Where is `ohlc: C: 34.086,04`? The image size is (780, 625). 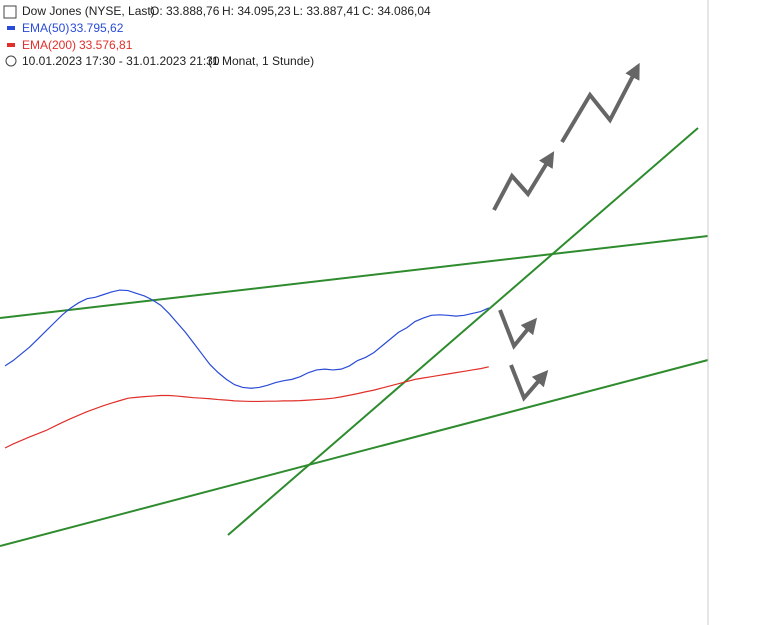 ohlc: C: 34.086,04 is located at coordinates (396, 11).